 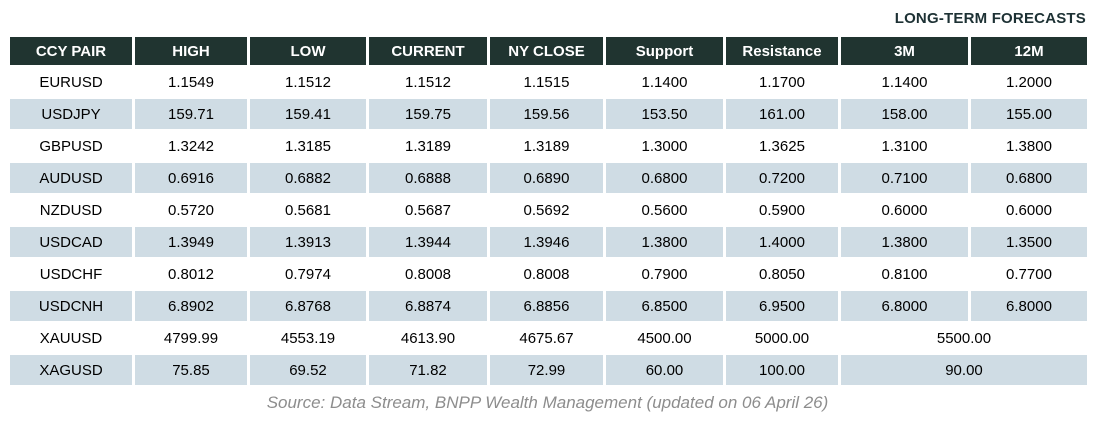 I want to click on value-cell: 1.3913, so click(x=308, y=242).